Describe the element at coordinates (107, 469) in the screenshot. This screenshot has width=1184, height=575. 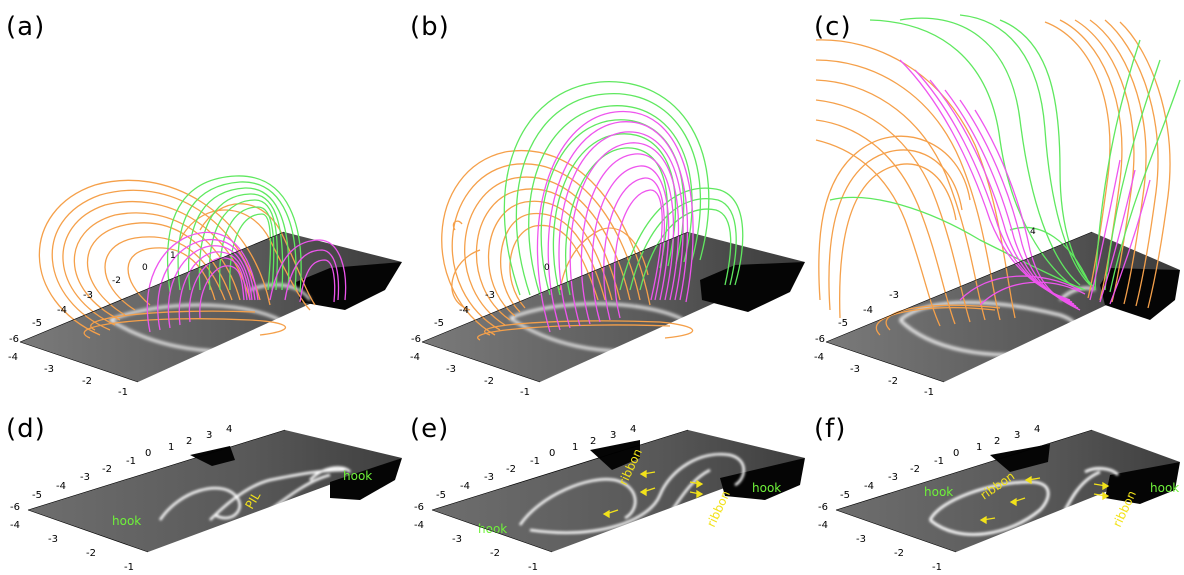
I see `tick-d-y4: -2` at that location.